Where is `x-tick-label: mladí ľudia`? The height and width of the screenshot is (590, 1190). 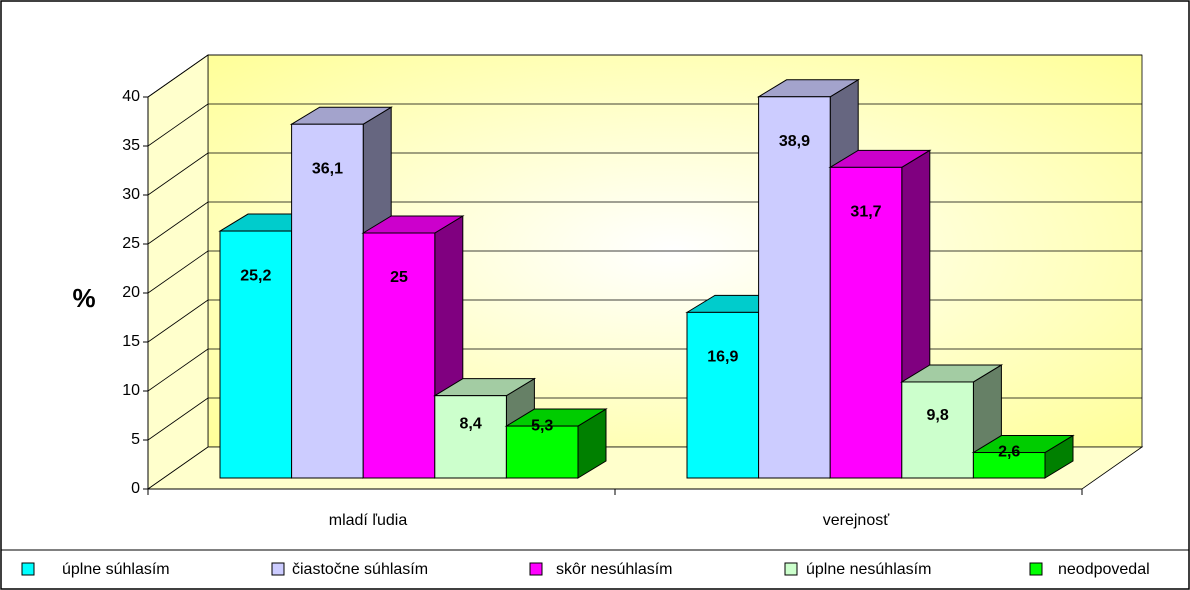 x-tick-label: mladí ľudia is located at coordinates (368, 520).